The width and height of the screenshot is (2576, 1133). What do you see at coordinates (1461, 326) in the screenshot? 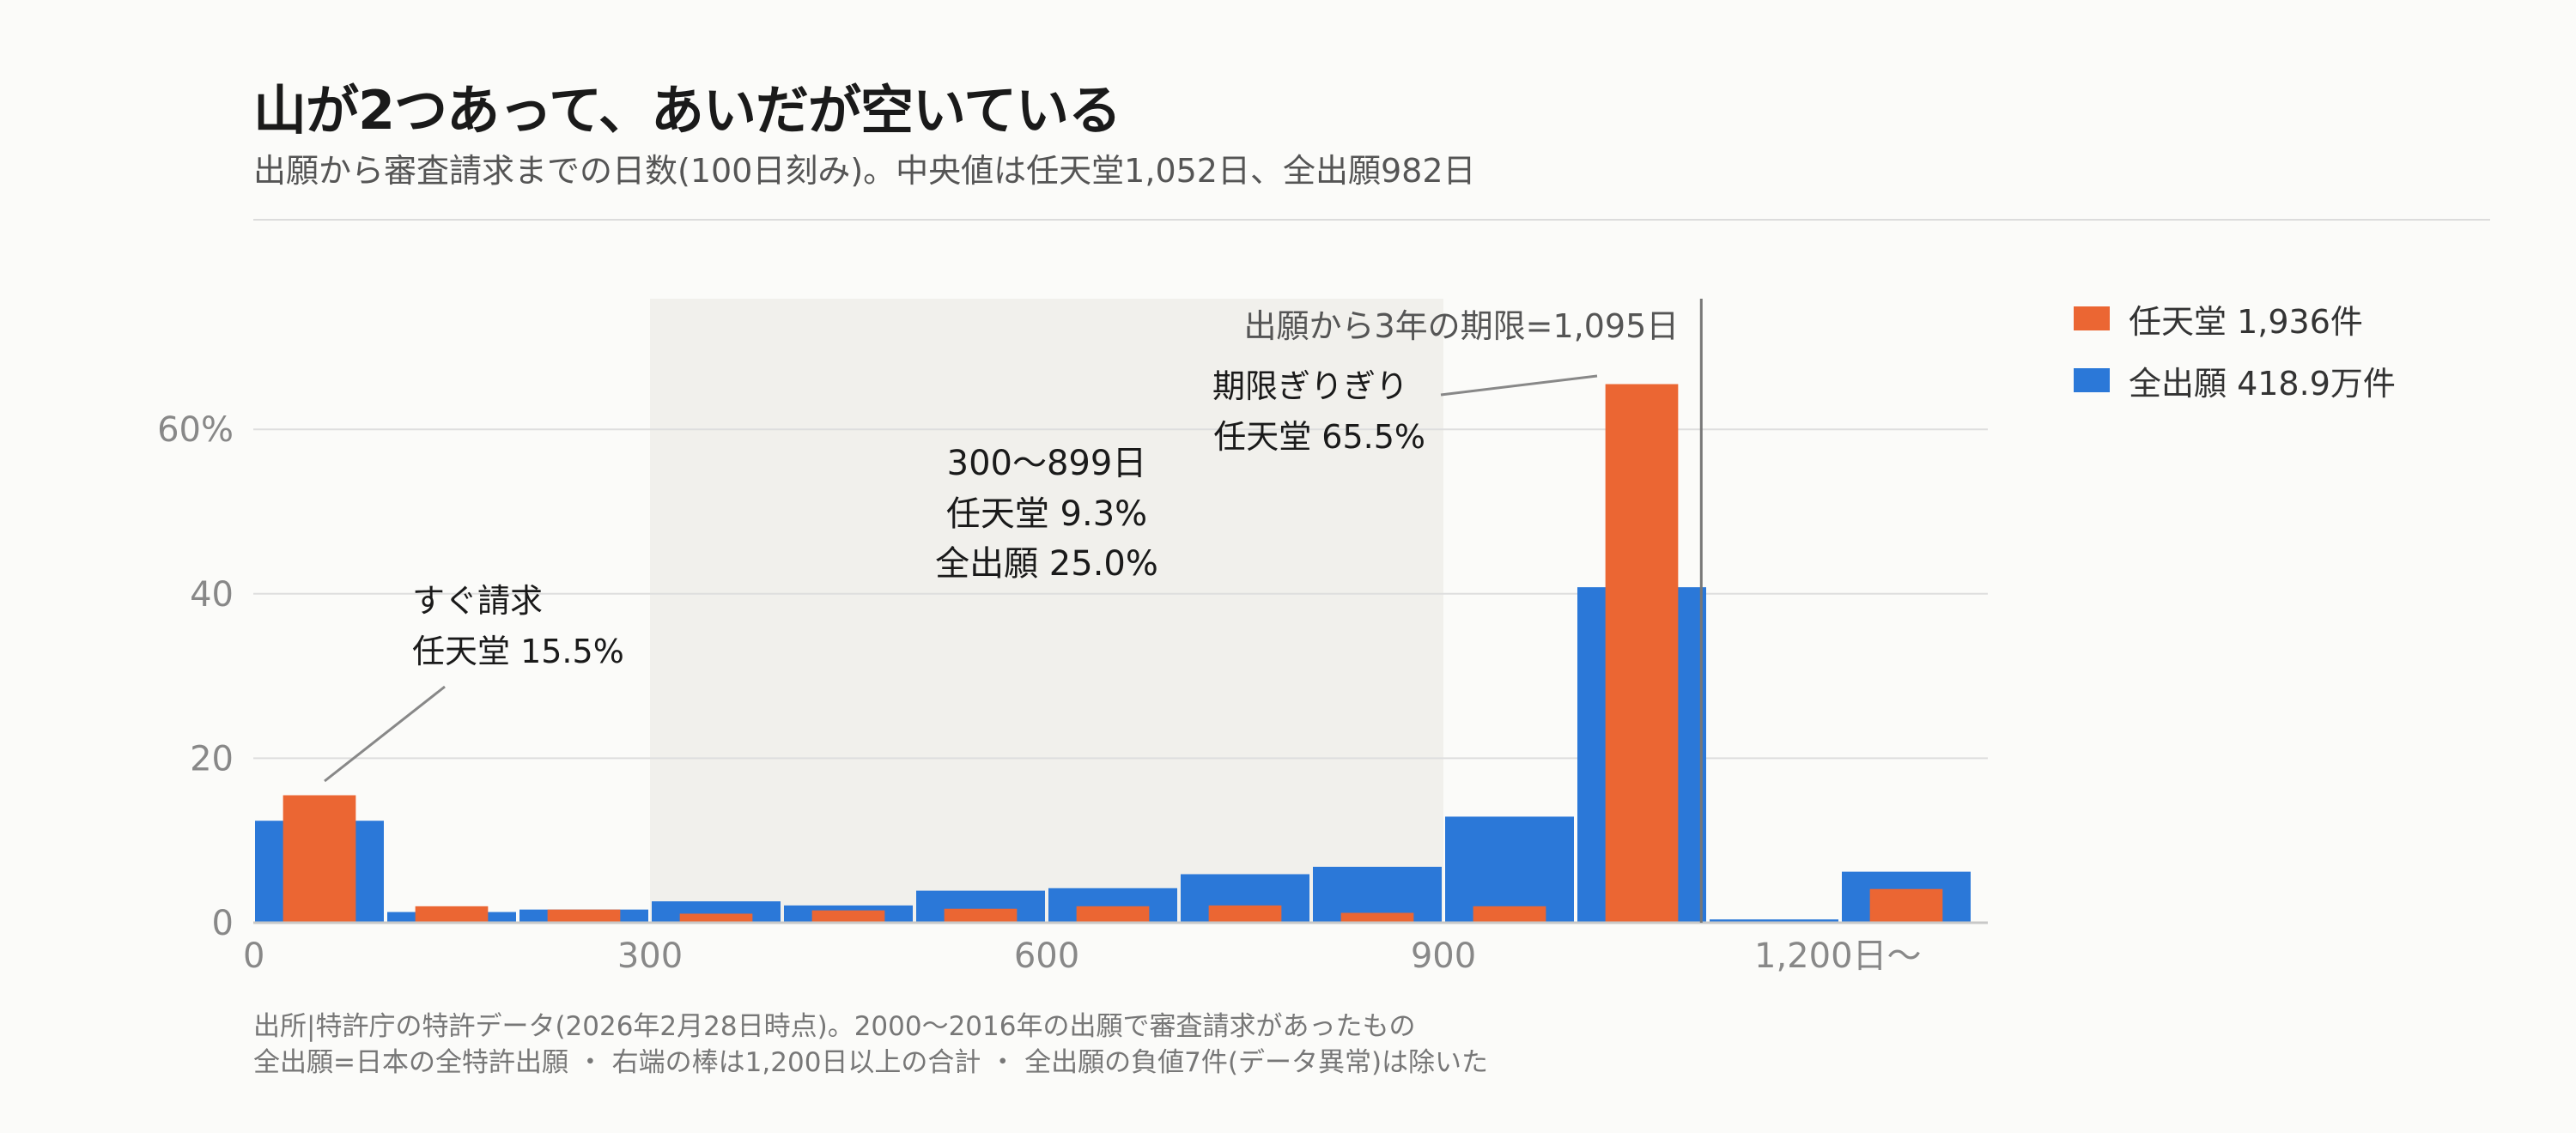
I see `deadline-annotation: 出願から3年の期限=1,095日` at bounding box center [1461, 326].